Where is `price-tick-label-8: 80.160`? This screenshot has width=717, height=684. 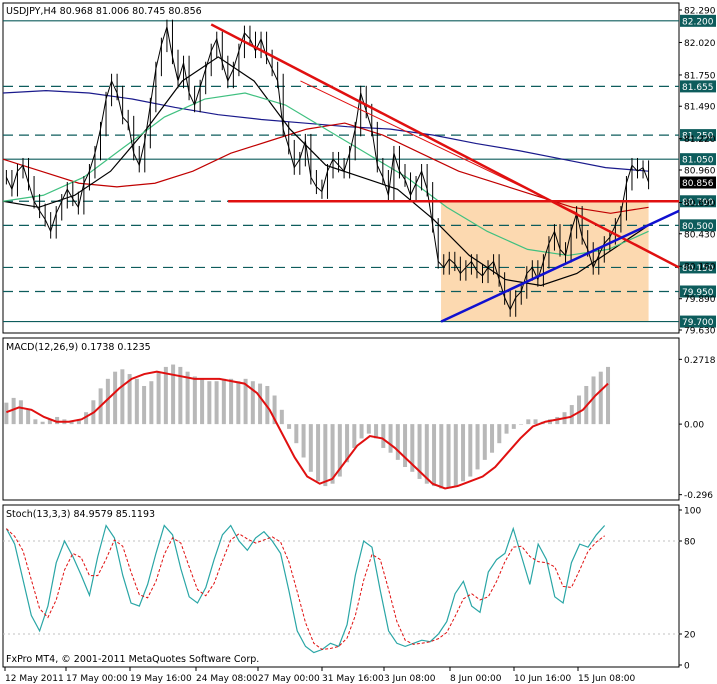
price-tick-label-8: 80.160 is located at coordinates (700, 268).